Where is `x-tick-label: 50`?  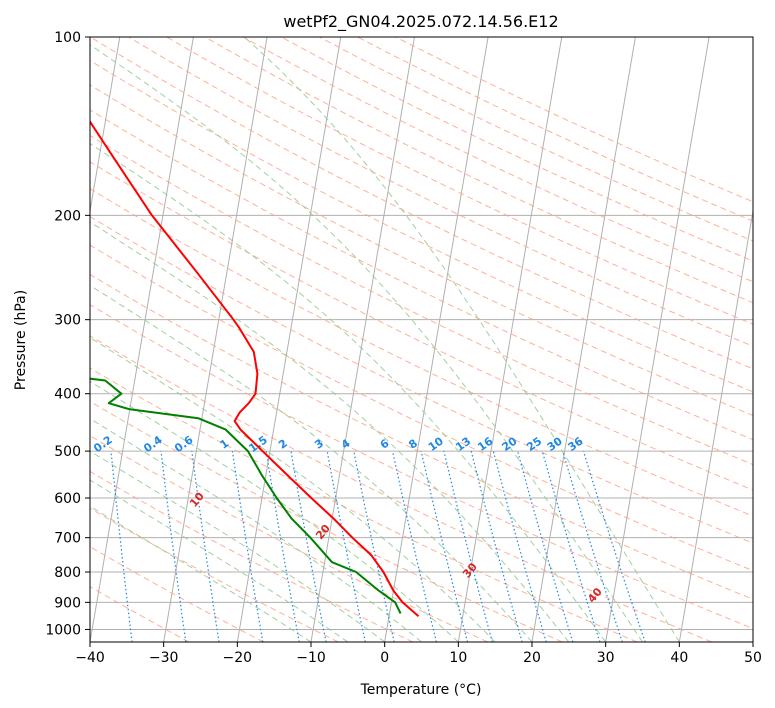 x-tick-label: 50 is located at coordinates (753, 658).